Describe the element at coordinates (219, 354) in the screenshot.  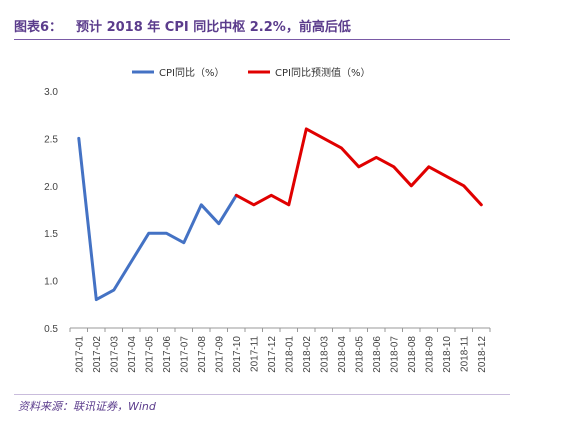
I see `x-tick-label: 2017-09` at that location.